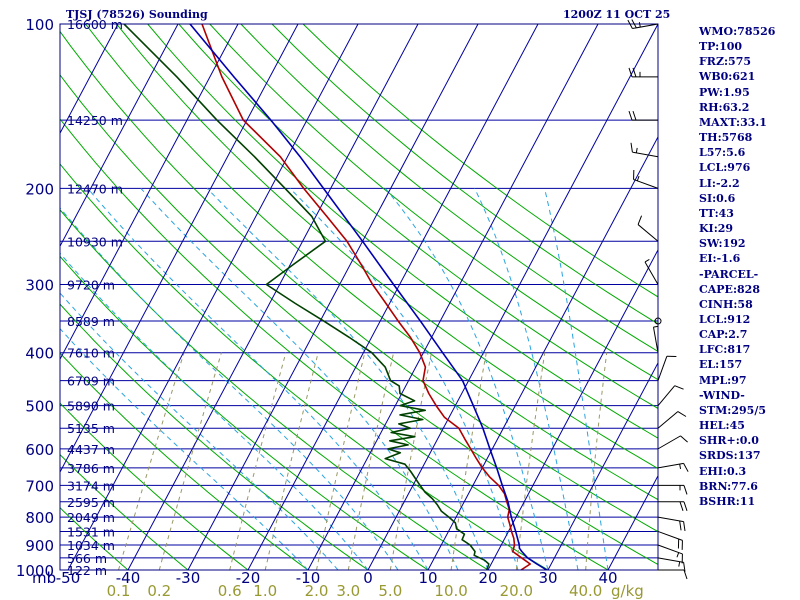  What do you see at coordinates (265, 591) in the screenshot?
I see `mixing-ratio-tick-label: 1.0` at bounding box center [265, 591].